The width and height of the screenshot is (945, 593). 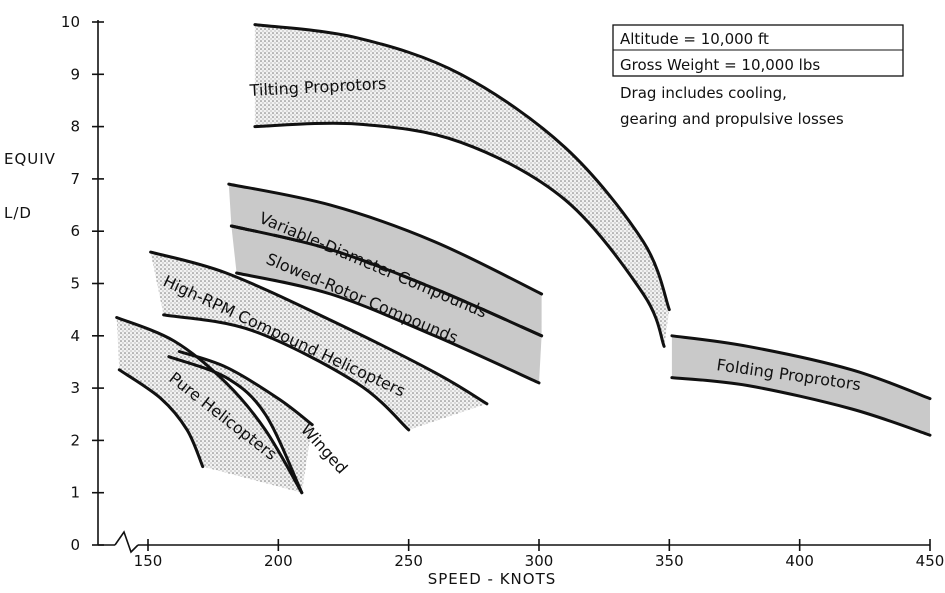 I want to click on y-axis-title-line-2: L/D, so click(x=18, y=213).